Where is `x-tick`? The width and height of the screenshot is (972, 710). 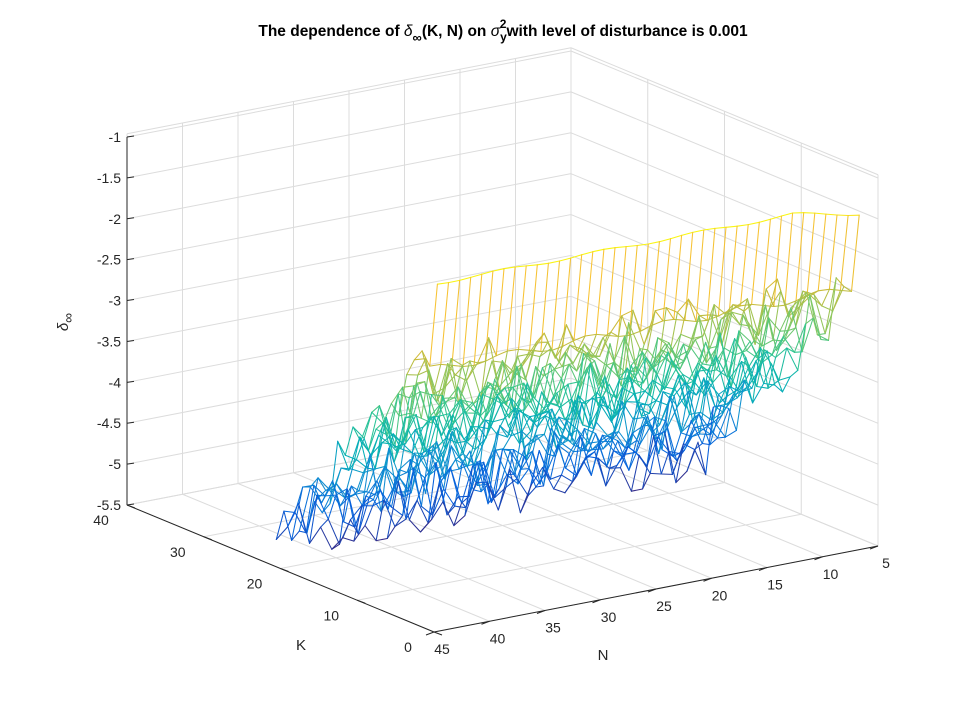 x-tick is located at coordinates (652, 590).